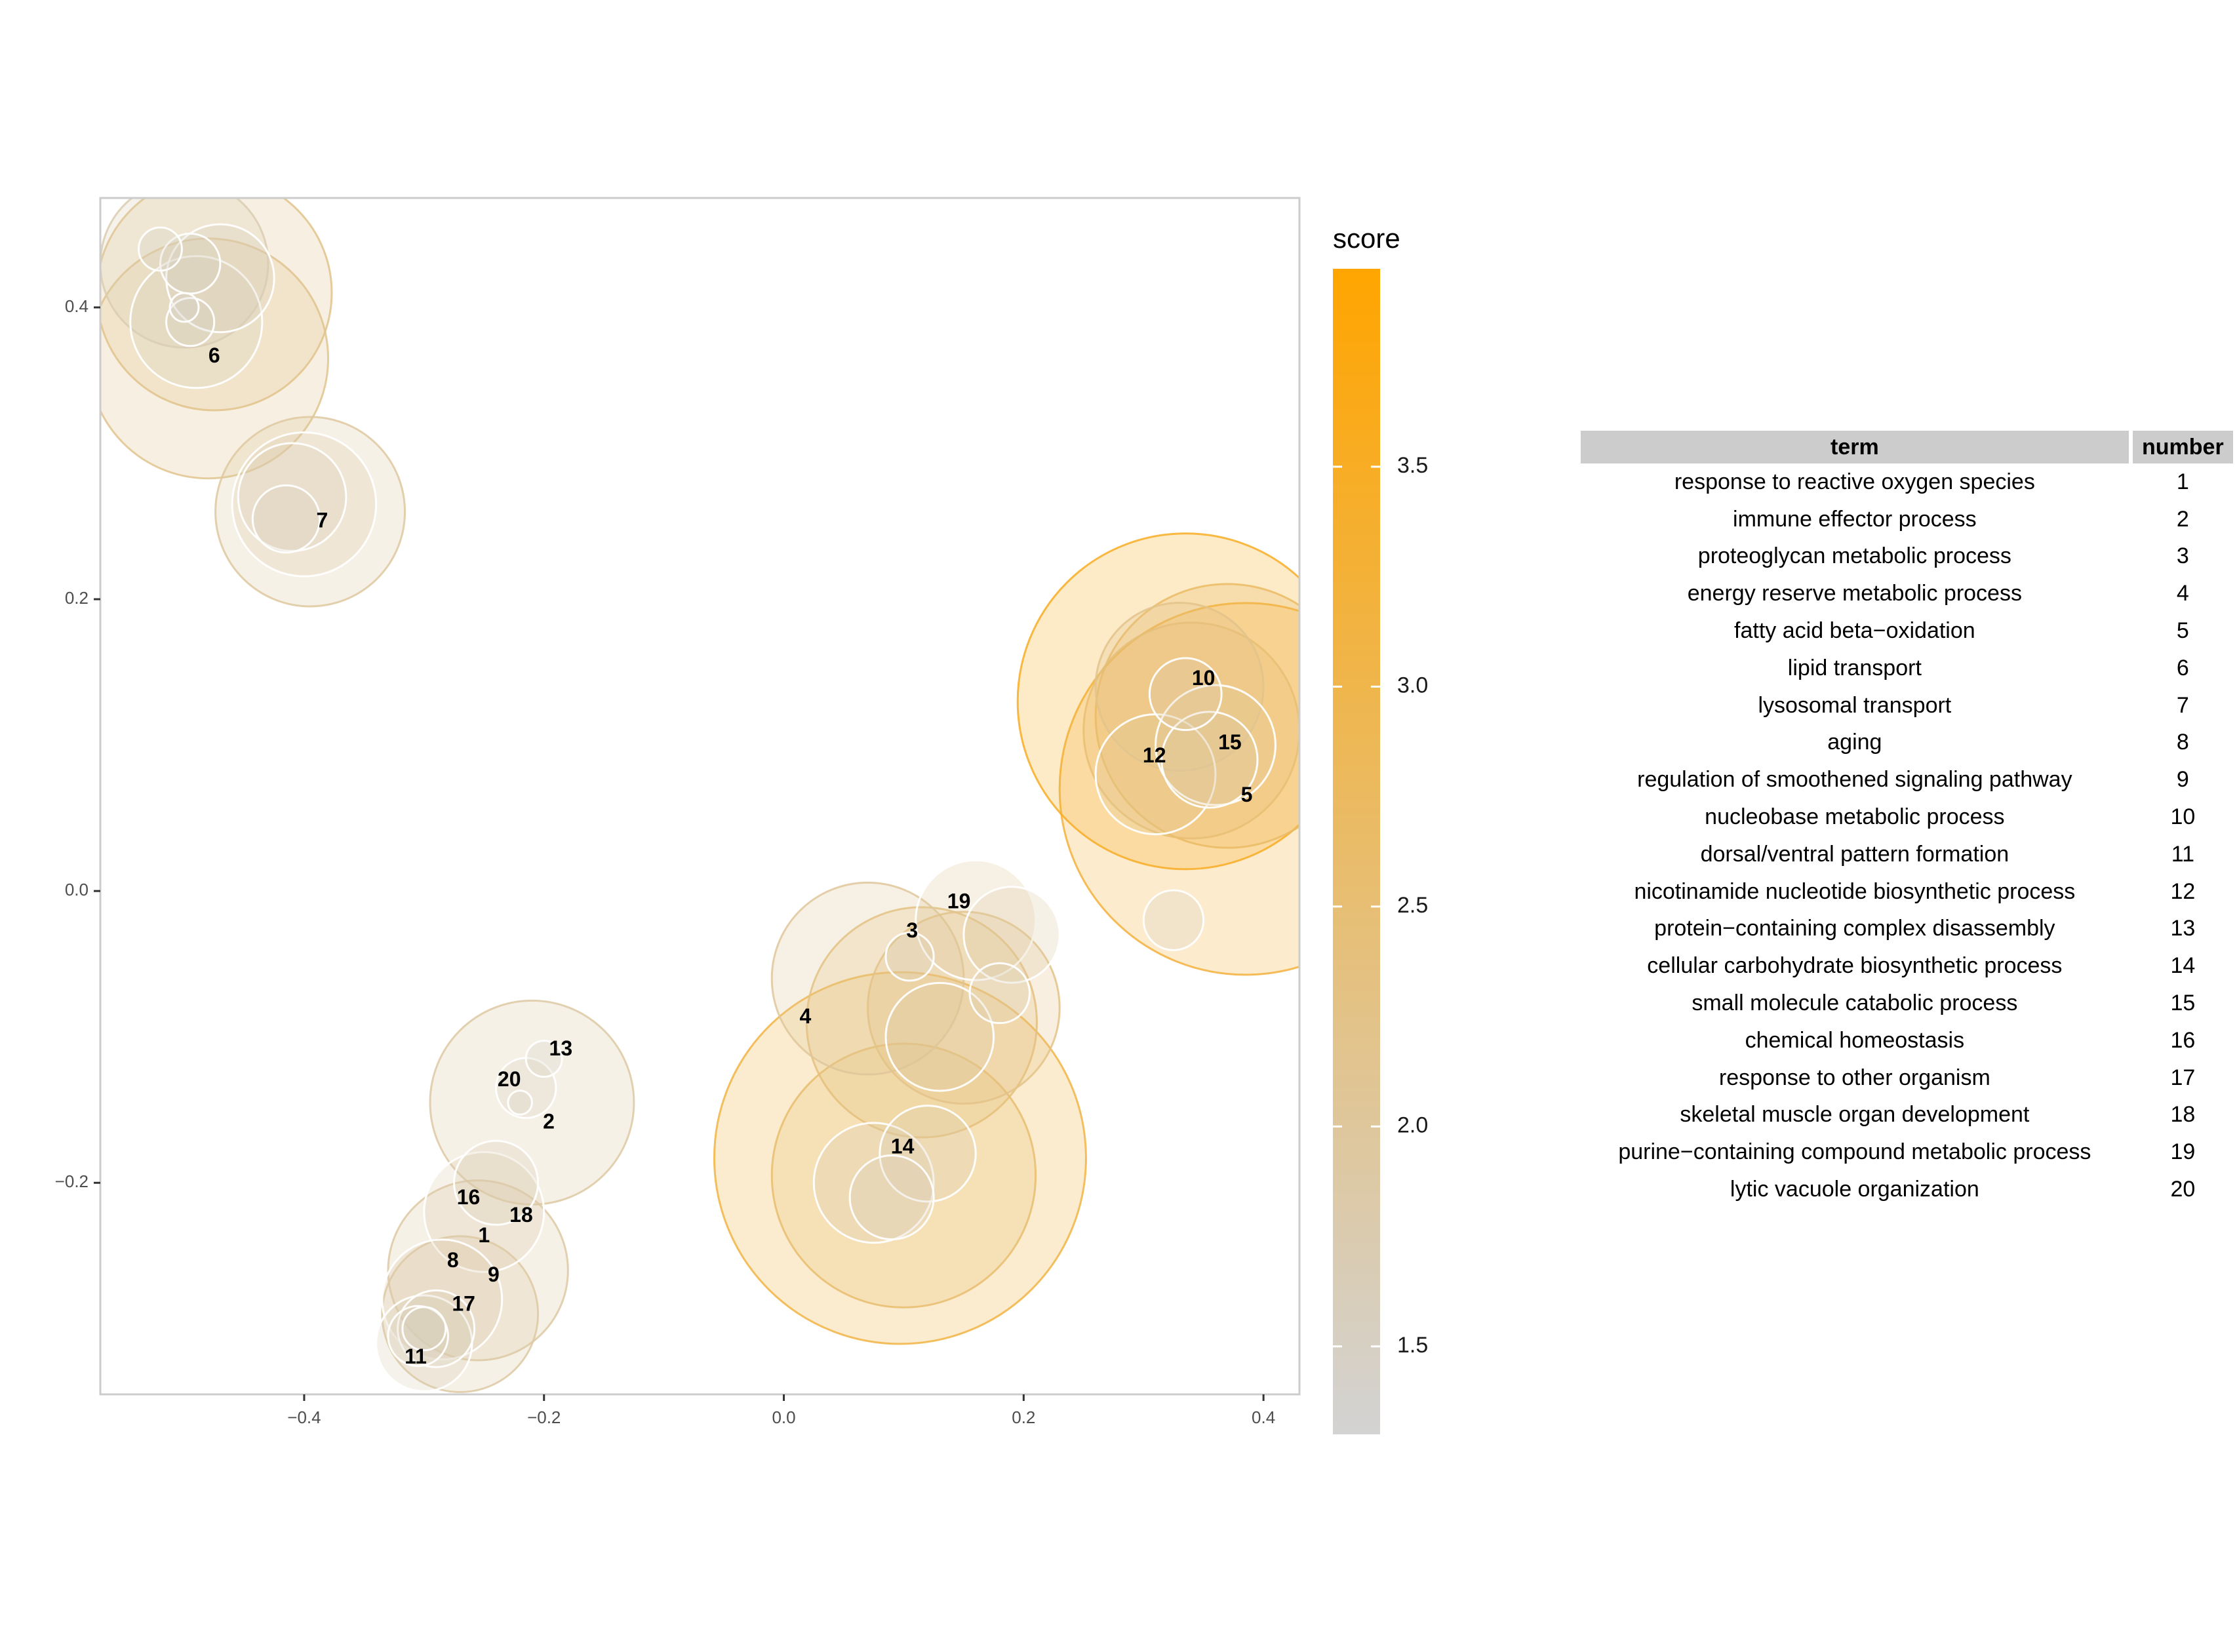 This screenshot has width=2237, height=1652. What do you see at coordinates (1855, 1040) in the screenshot?
I see `term-cell: chemical homeostasis` at bounding box center [1855, 1040].